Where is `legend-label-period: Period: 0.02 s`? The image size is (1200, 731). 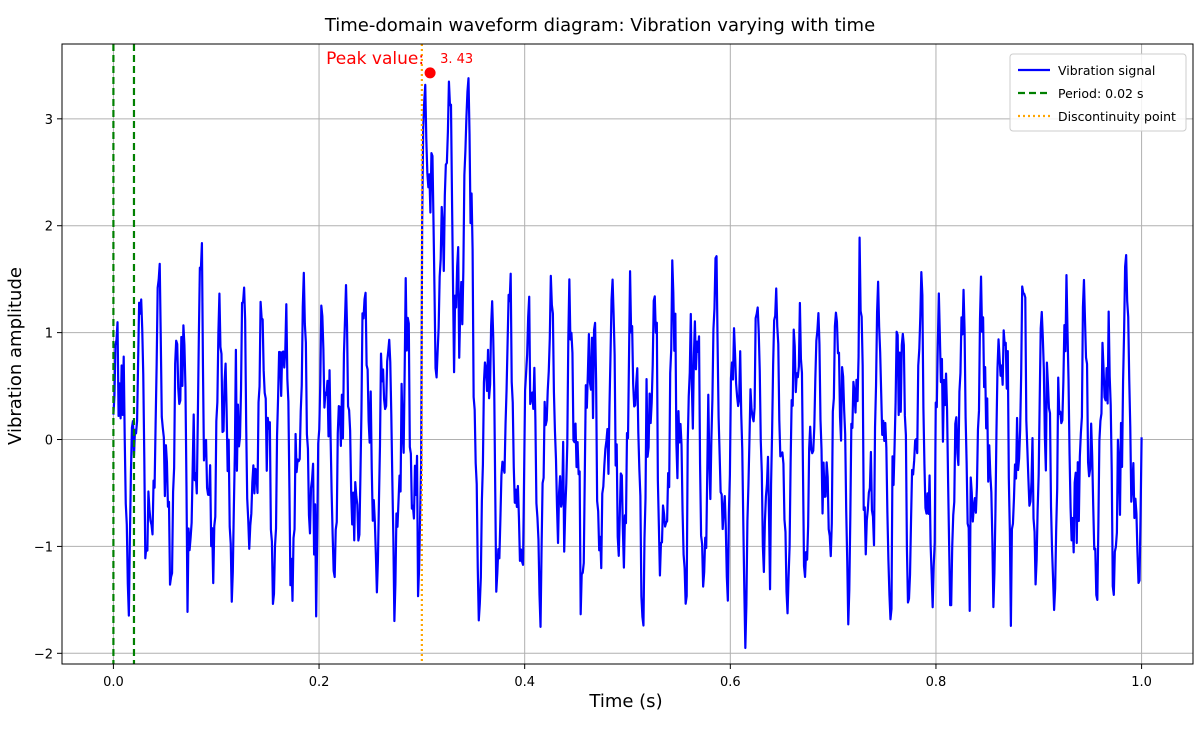 legend-label-period: Period: 0.02 s is located at coordinates (1100, 93).